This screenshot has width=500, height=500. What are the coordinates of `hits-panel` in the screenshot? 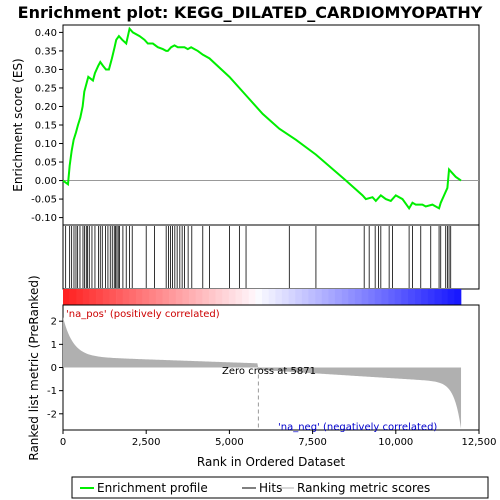 It's located at (271, 257).